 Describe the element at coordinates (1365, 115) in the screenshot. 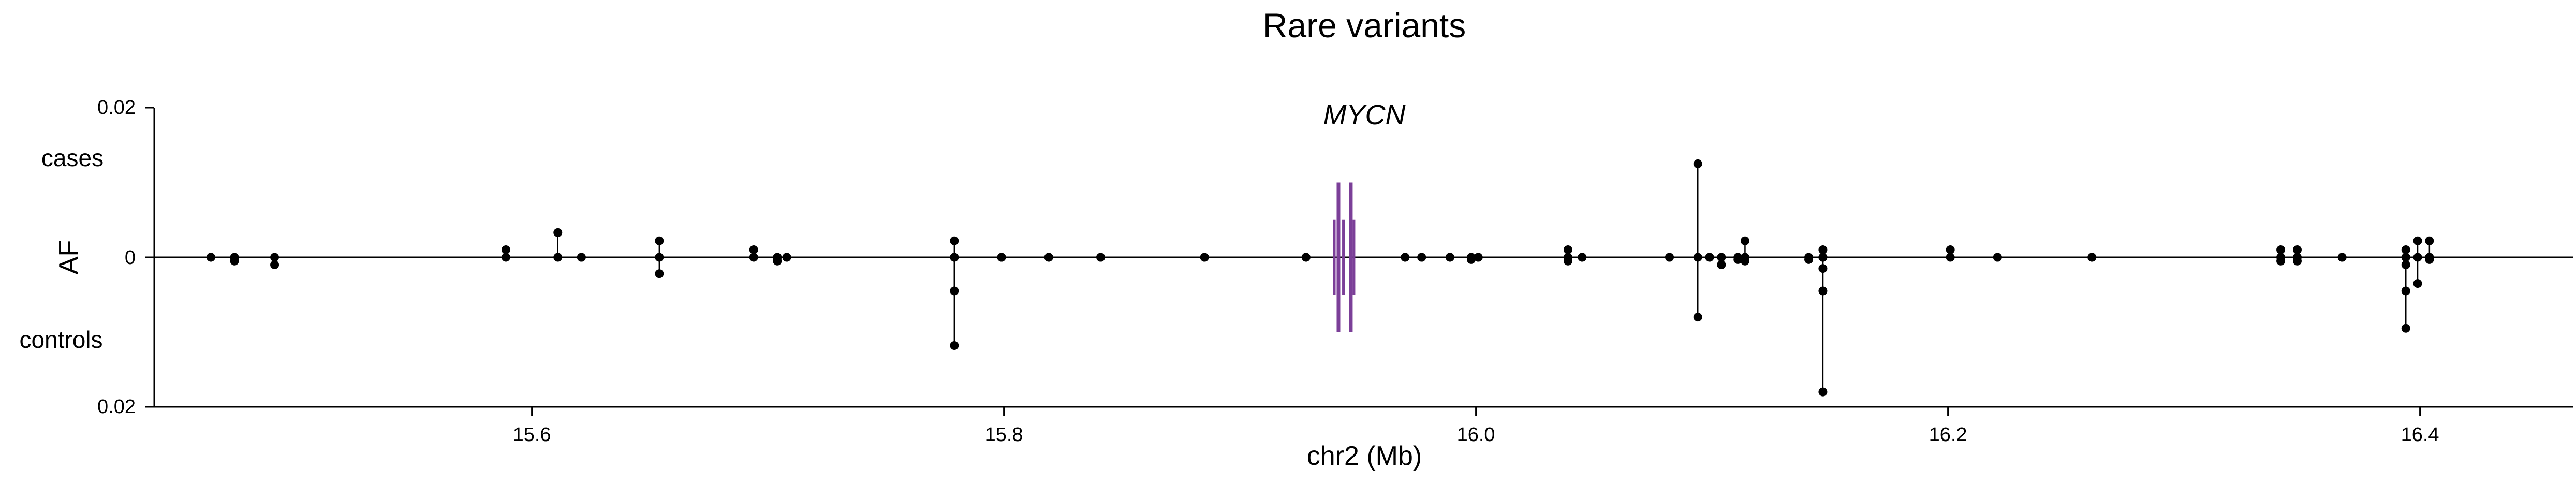

I see `gene-label: MYCN` at that location.